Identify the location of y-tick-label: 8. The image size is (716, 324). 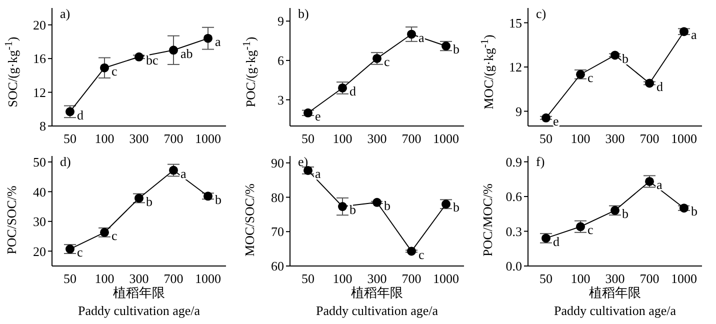
(43, 126).